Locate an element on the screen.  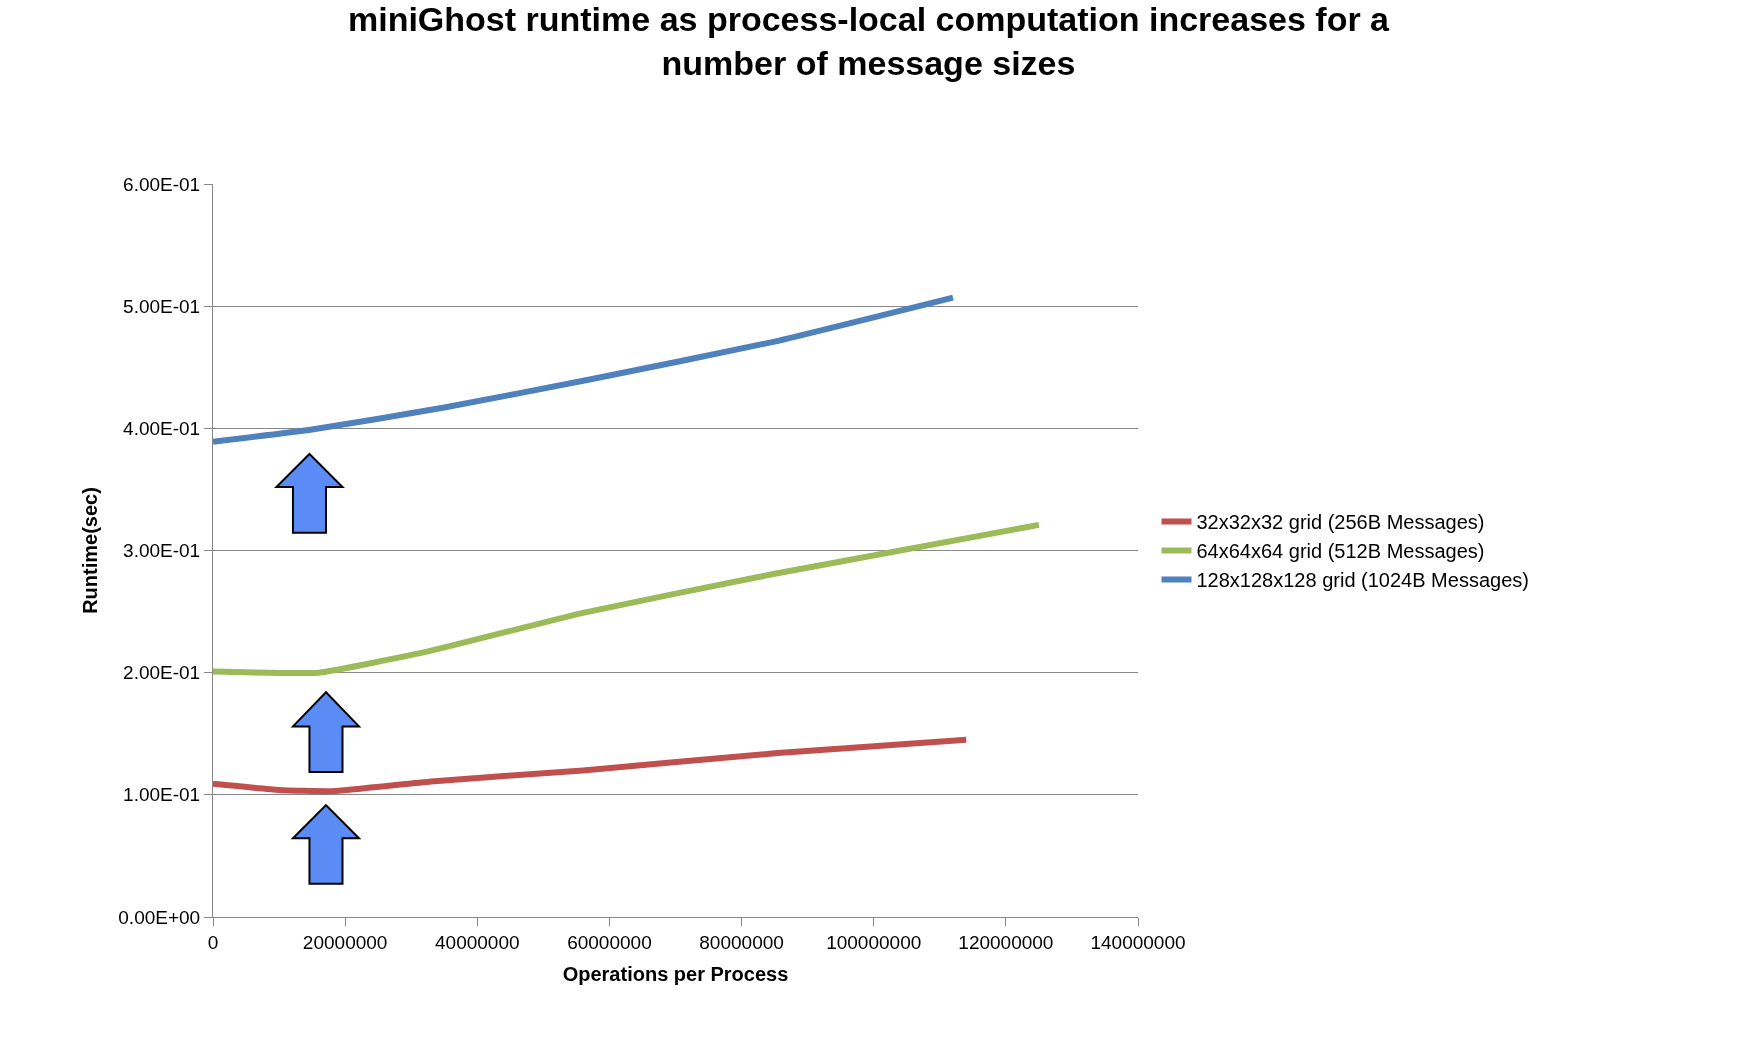
x-tick-label: 80000000 is located at coordinates (741, 942).